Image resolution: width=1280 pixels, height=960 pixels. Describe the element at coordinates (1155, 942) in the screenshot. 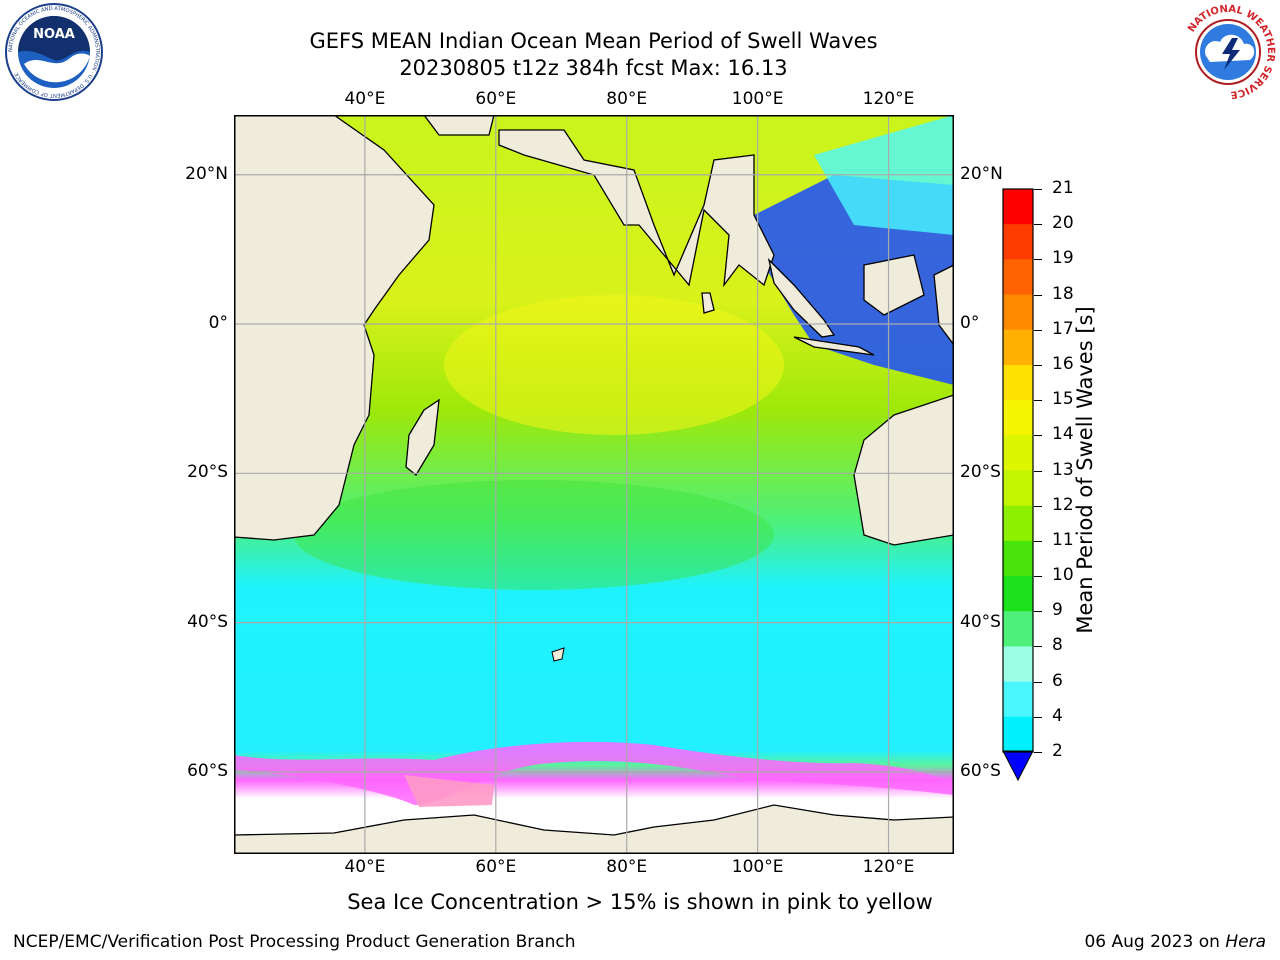

I see `run-date-prefix: 06 Aug 2023 on` at that location.